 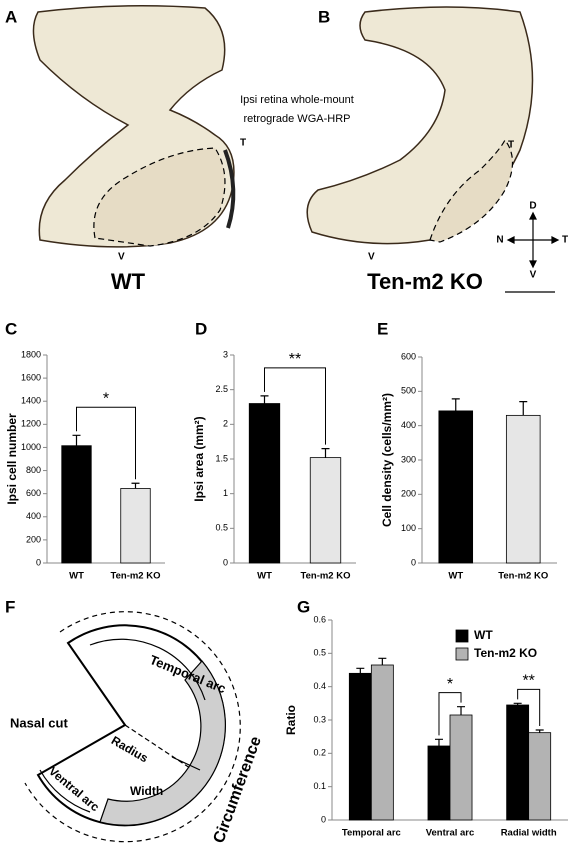 I want to click on y-tick-label: 1000, so click(x=31, y=447).